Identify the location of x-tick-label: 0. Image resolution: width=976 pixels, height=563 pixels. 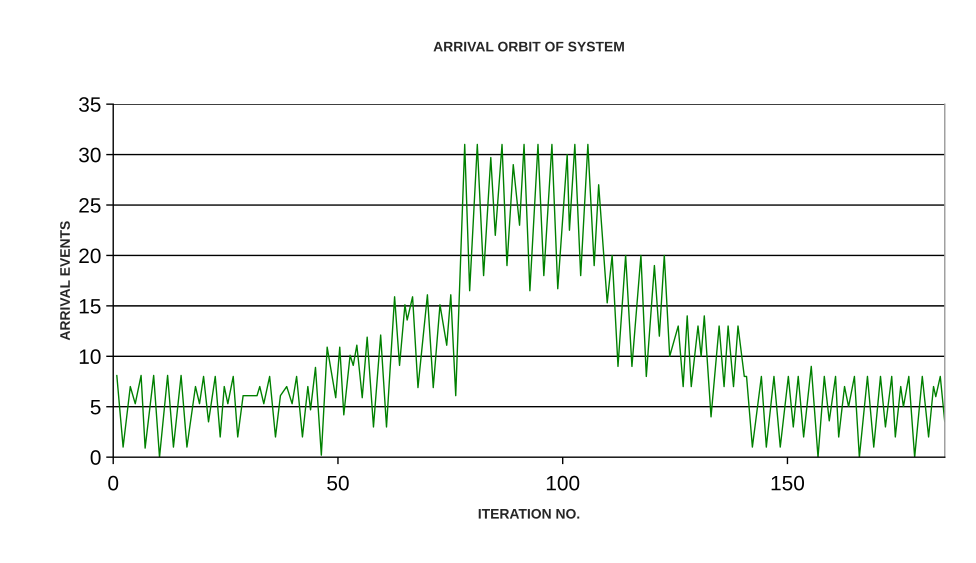
(113, 483).